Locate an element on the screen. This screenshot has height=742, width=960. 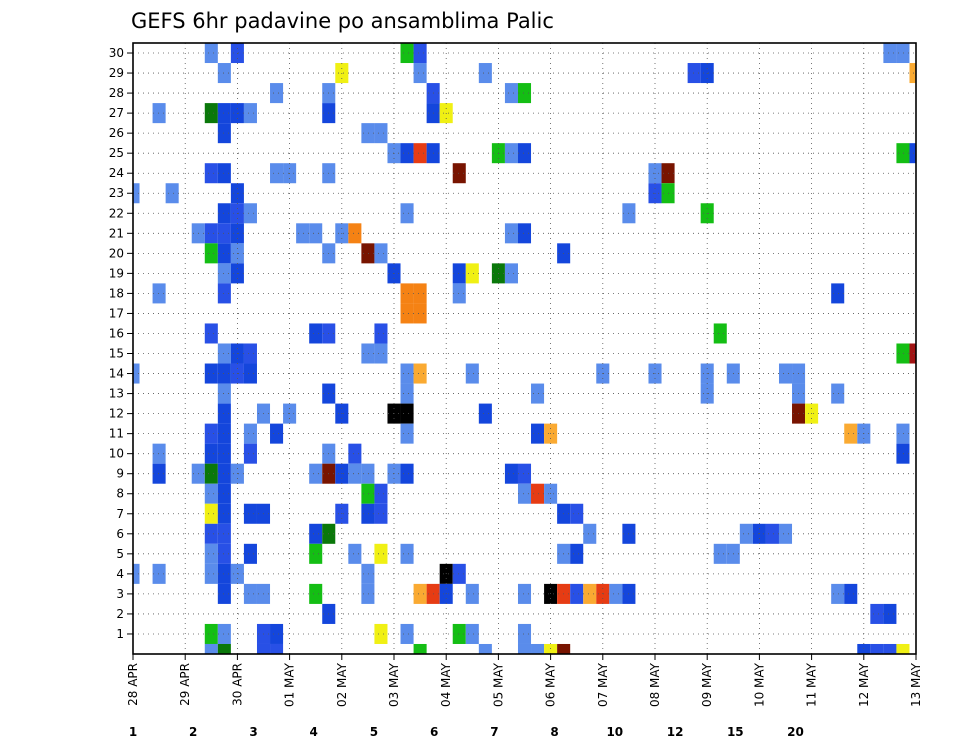
x-tick-label: 07 MAY is located at coordinates (603, 684).